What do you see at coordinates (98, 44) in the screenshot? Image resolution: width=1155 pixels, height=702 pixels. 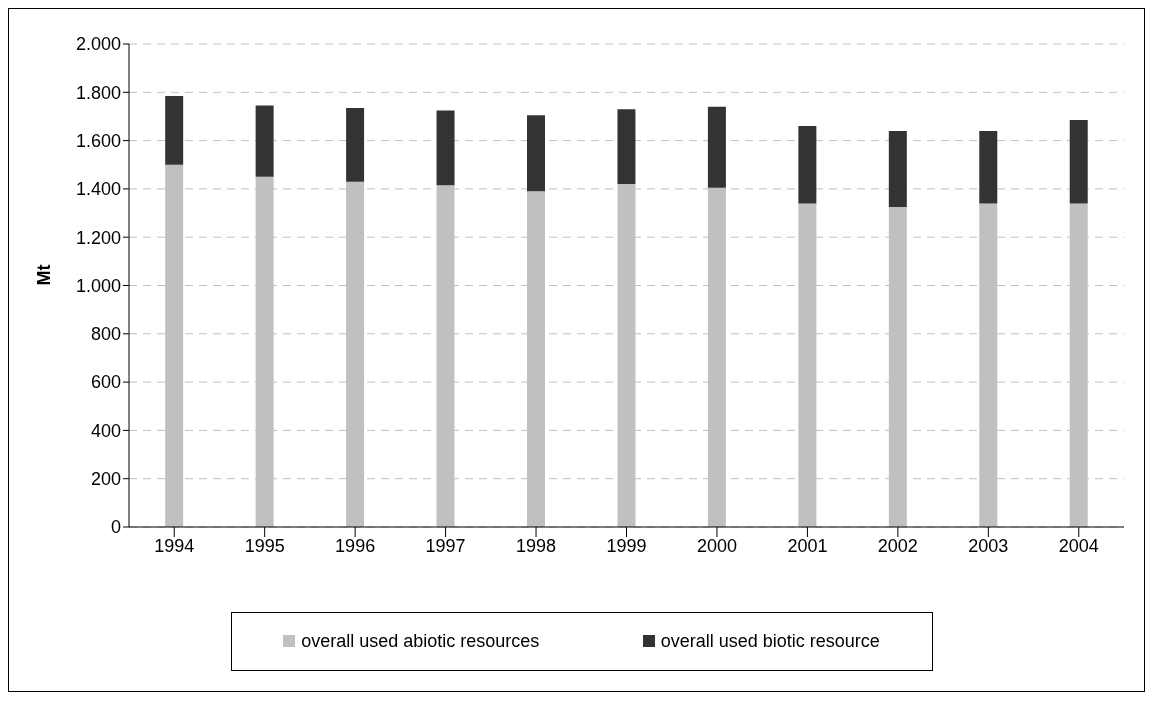 I see `y-tick-label: 2.000` at bounding box center [98, 44].